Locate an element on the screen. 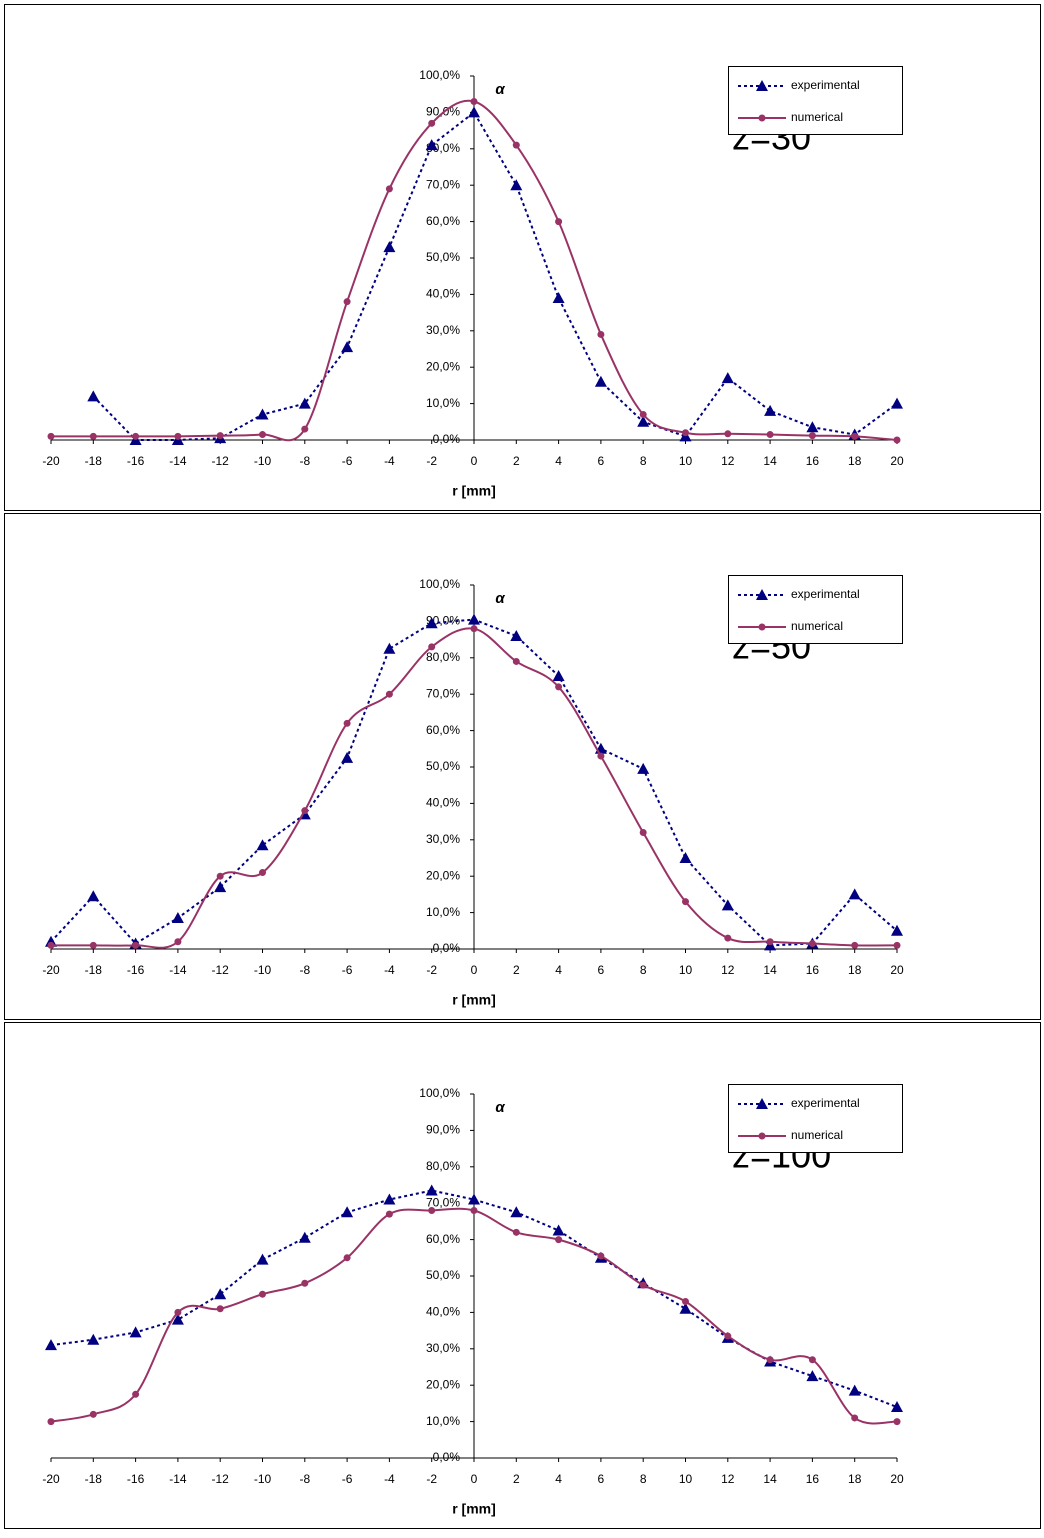 The image size is (1044, 1538). x-tick-label: -16 is located at coordinates (136, 461).